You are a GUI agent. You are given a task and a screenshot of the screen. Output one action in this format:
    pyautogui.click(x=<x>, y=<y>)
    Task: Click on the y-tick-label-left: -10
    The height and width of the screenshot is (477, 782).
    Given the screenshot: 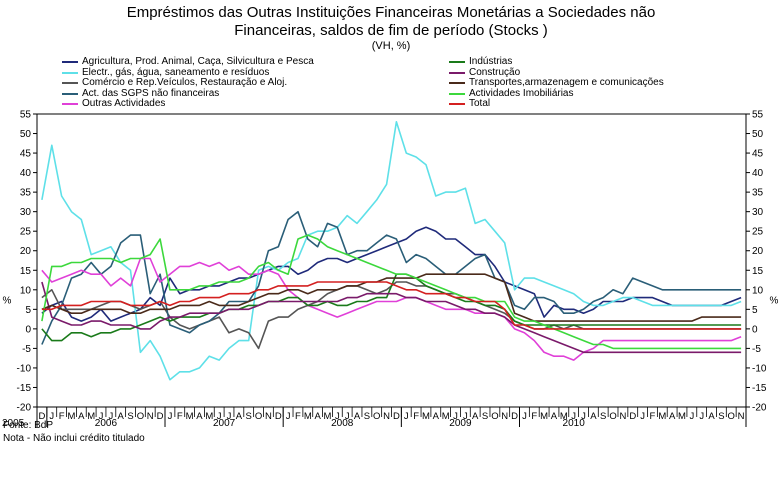 What is the action you would take?
    pyautogui.click(x=24, y=368)
    